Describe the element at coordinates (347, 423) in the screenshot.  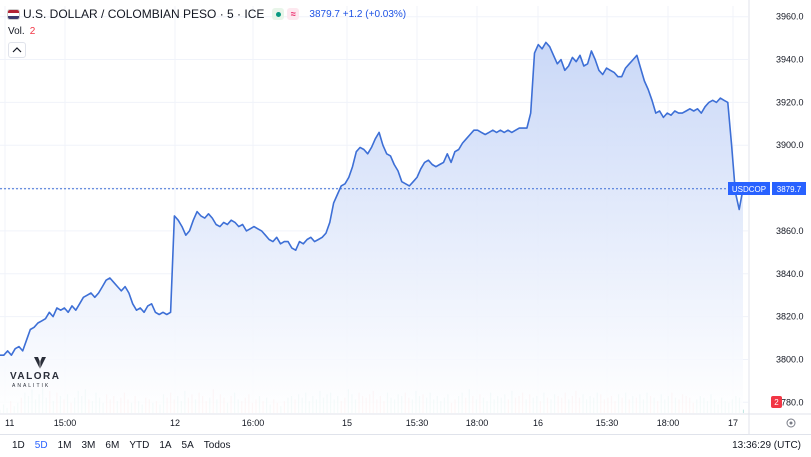
I see `time-tick-label: 15` at that location.